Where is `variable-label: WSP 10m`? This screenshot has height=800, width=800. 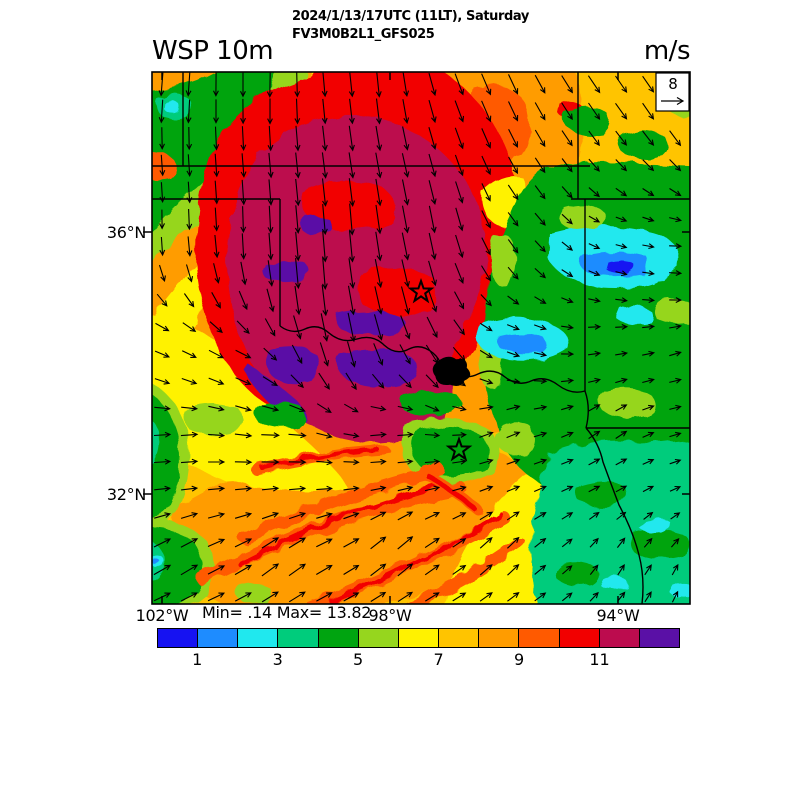
variable-label: WSP 10m is located at coordinates (213, 51).